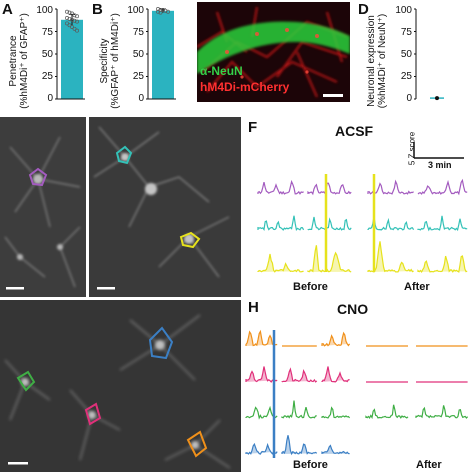 The image size is (474, 472). Describe the element at coordinates (72, 59) in the screenshot. I see `panel-a-bar` at that location.